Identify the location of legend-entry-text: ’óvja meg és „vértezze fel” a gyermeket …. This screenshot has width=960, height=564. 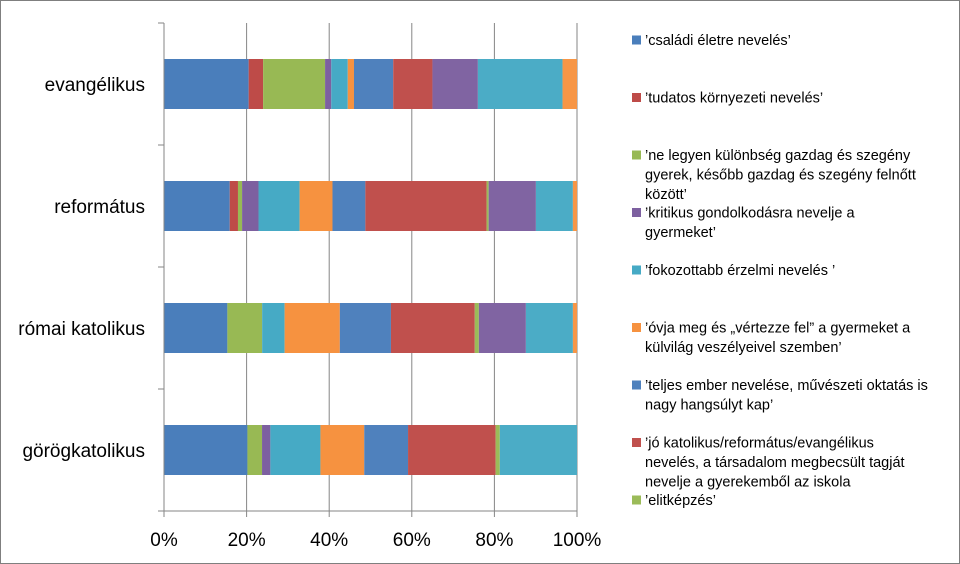
(778, 329).